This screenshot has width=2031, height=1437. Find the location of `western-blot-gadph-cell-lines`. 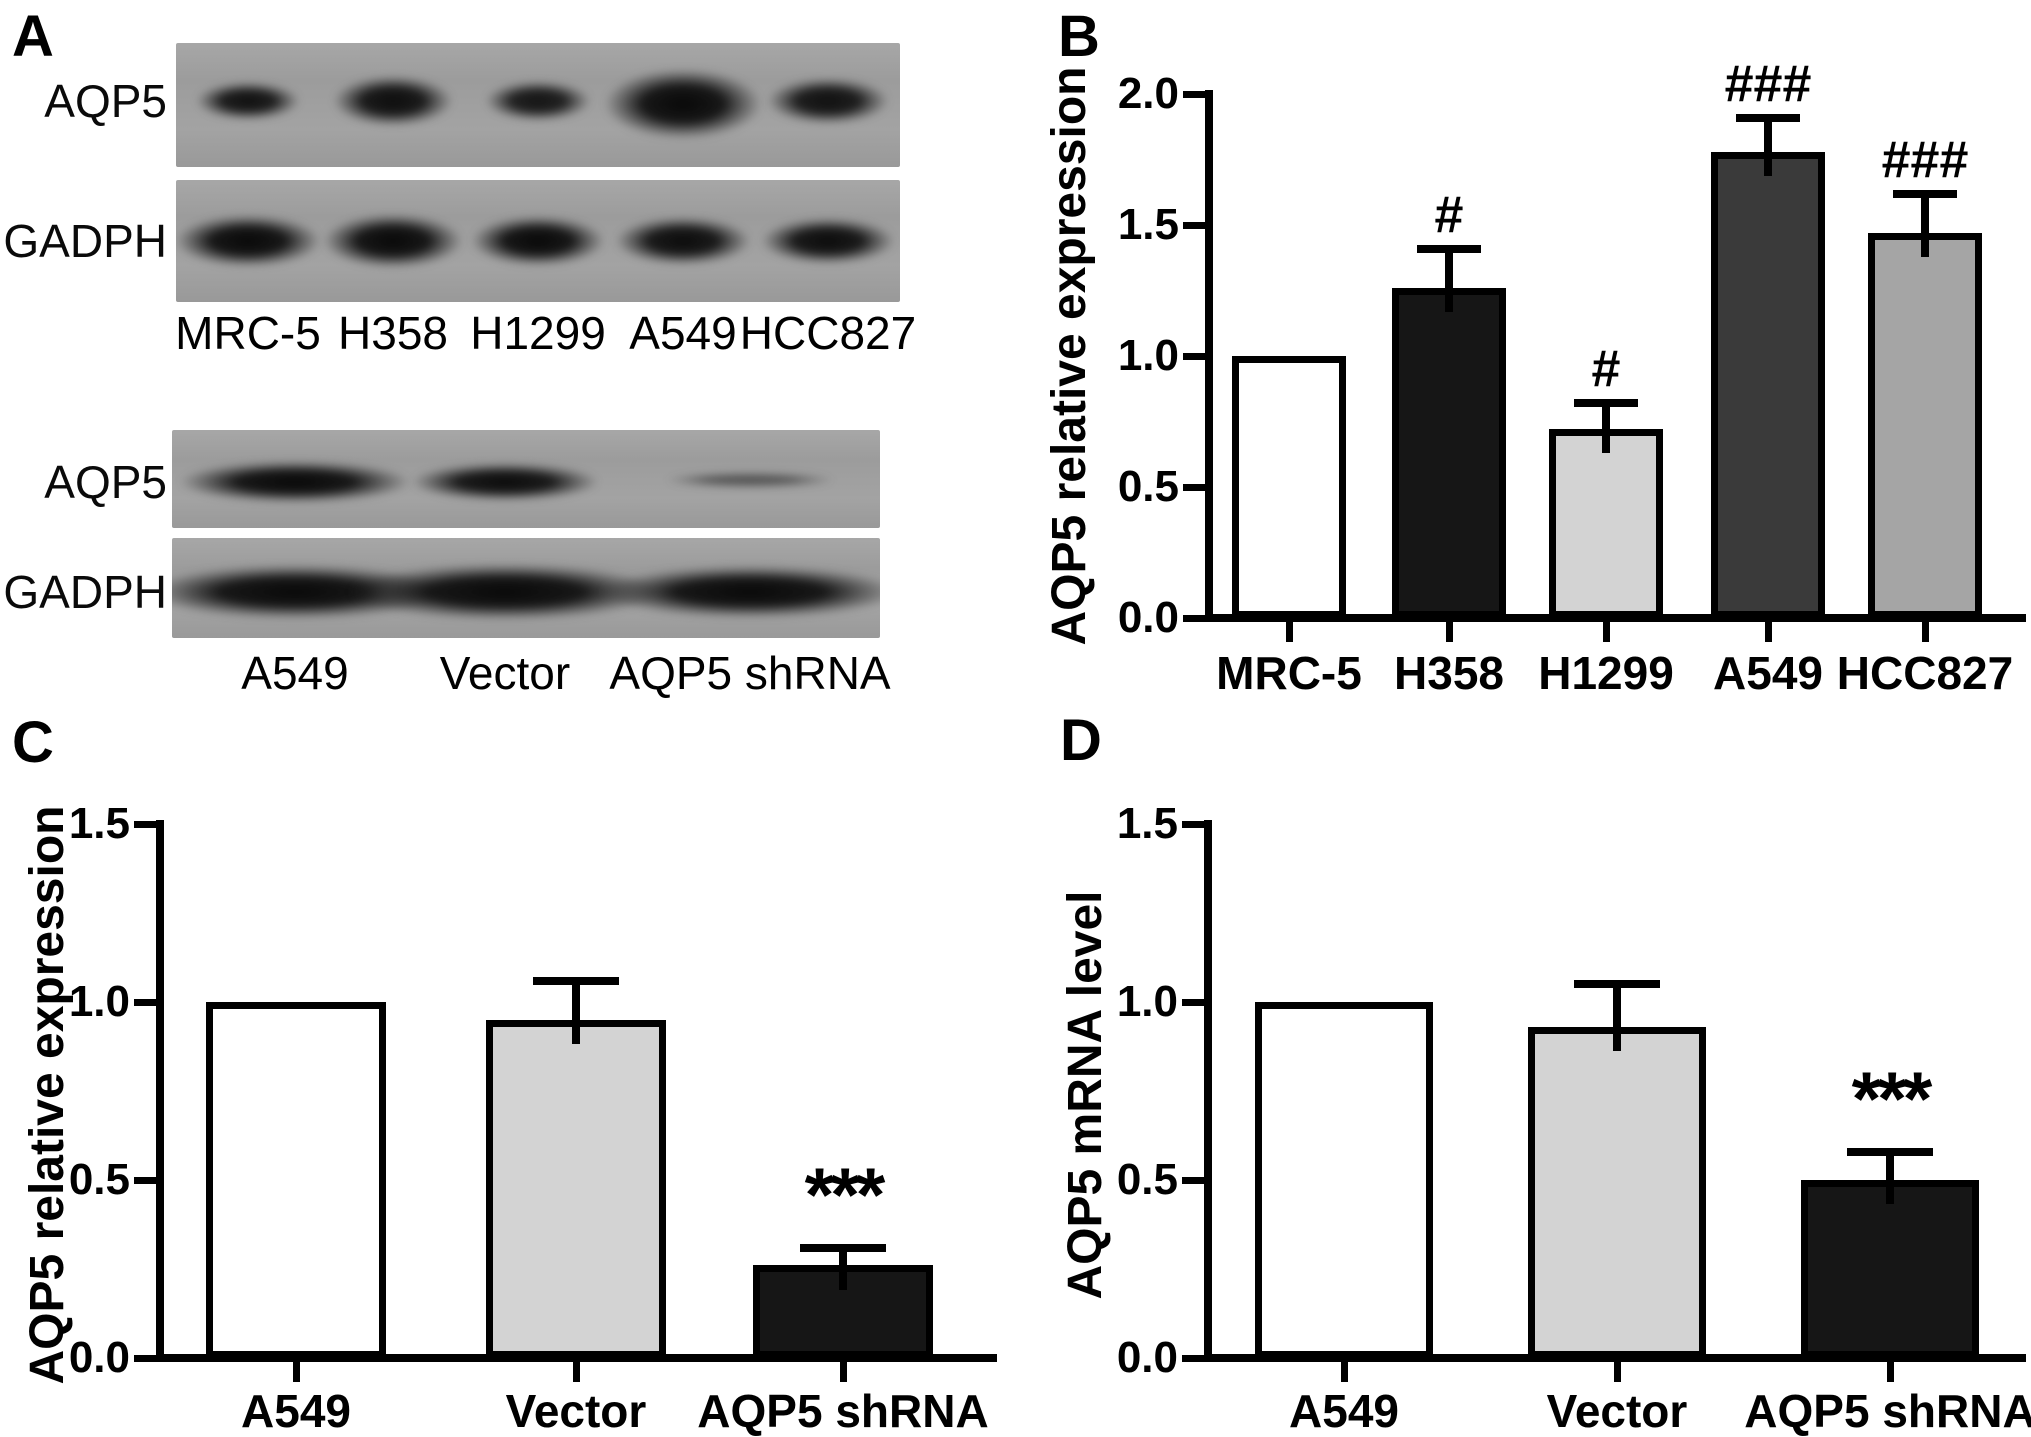

western-blot-gadph-cell-lines is located at coordinates (538, 241).